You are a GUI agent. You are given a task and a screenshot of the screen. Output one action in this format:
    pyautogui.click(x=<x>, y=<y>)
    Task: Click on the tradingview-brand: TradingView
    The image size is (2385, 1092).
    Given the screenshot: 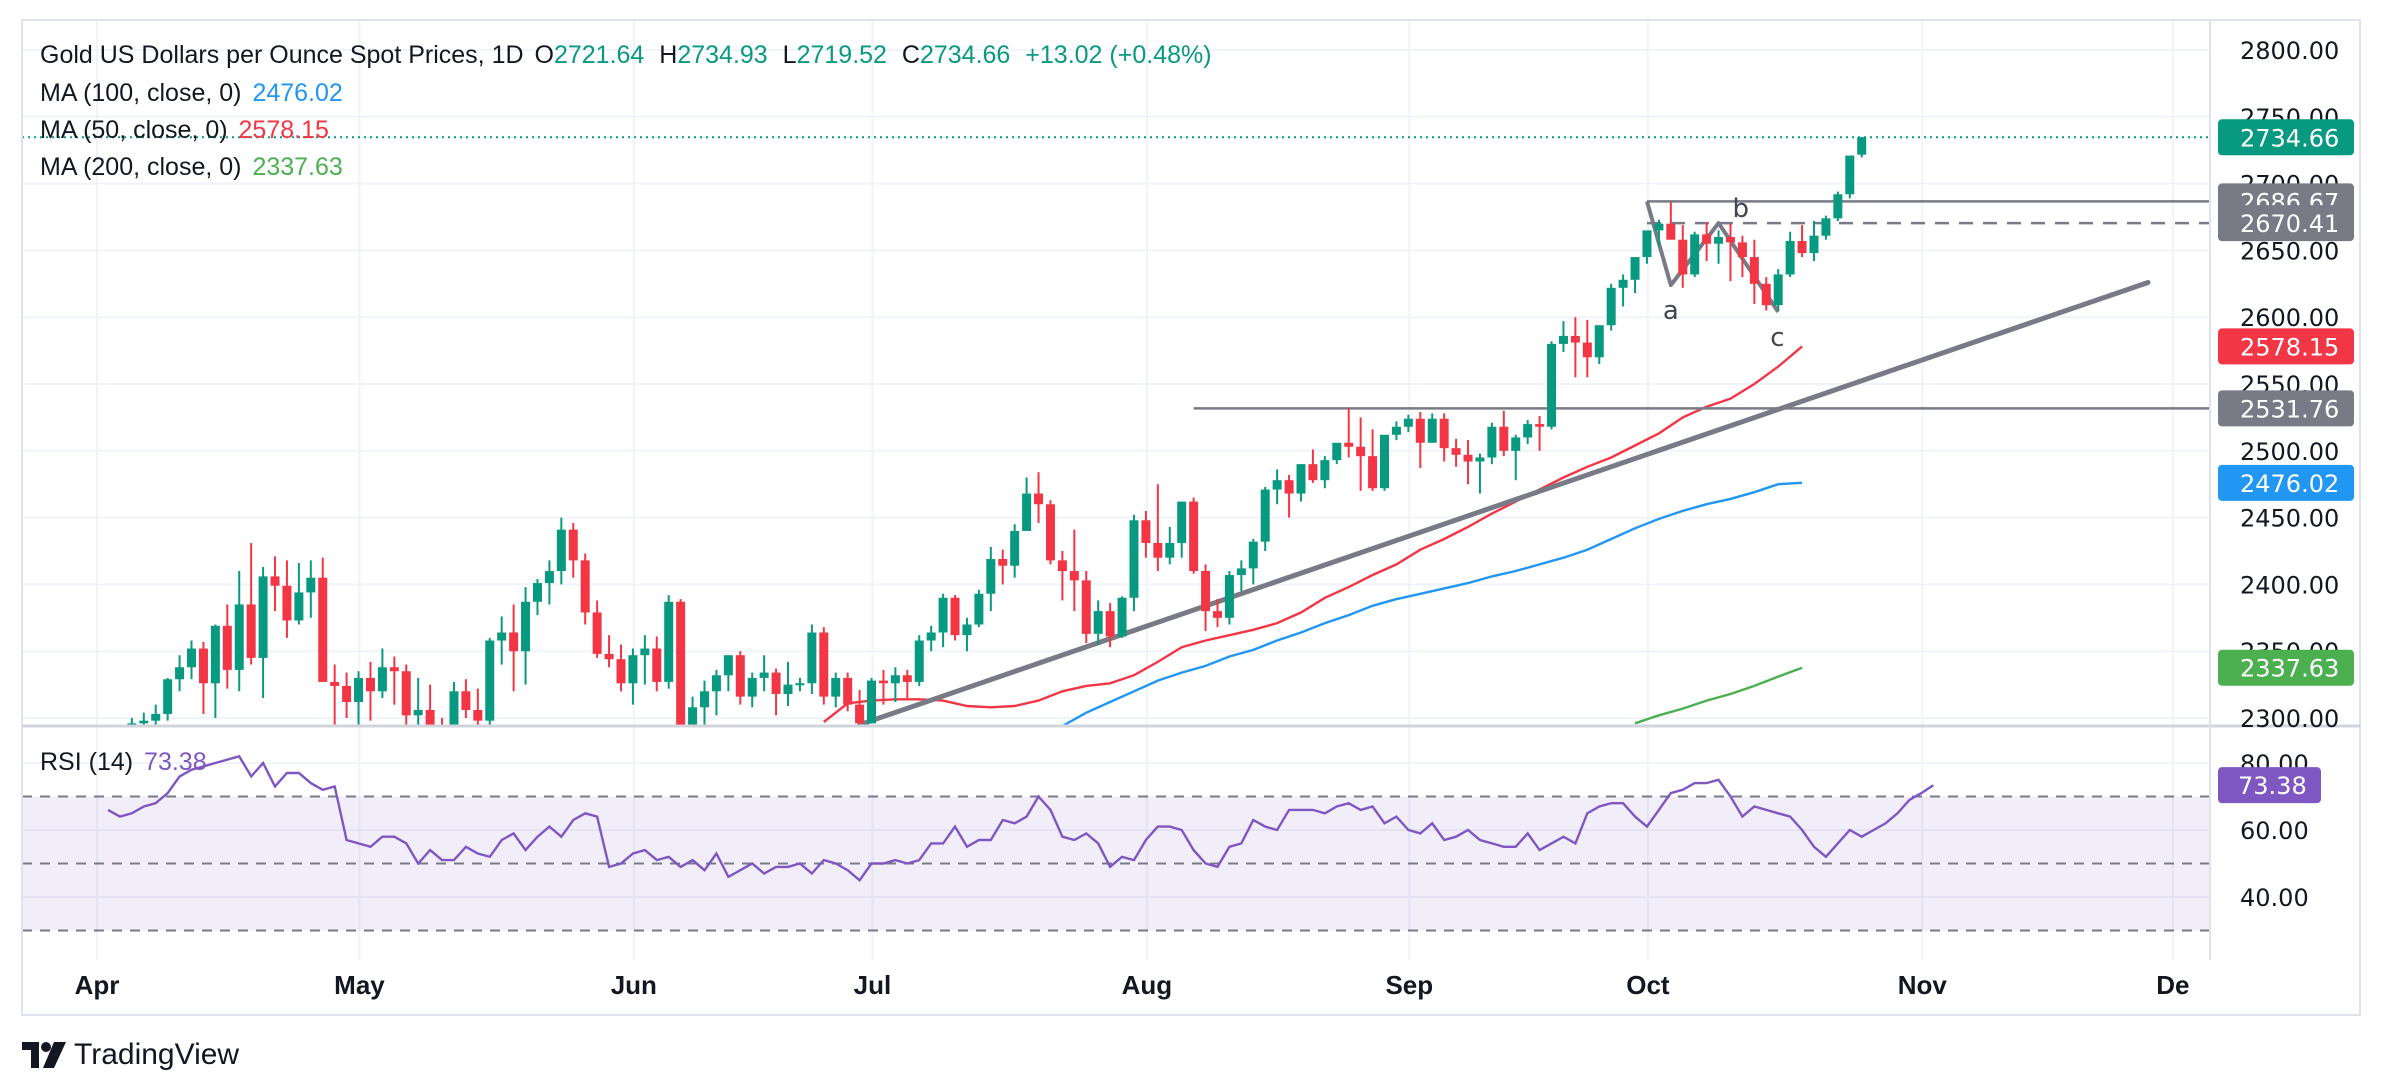 What is the action you would take?
    pyautogui.click(x=130, y=1055)
    